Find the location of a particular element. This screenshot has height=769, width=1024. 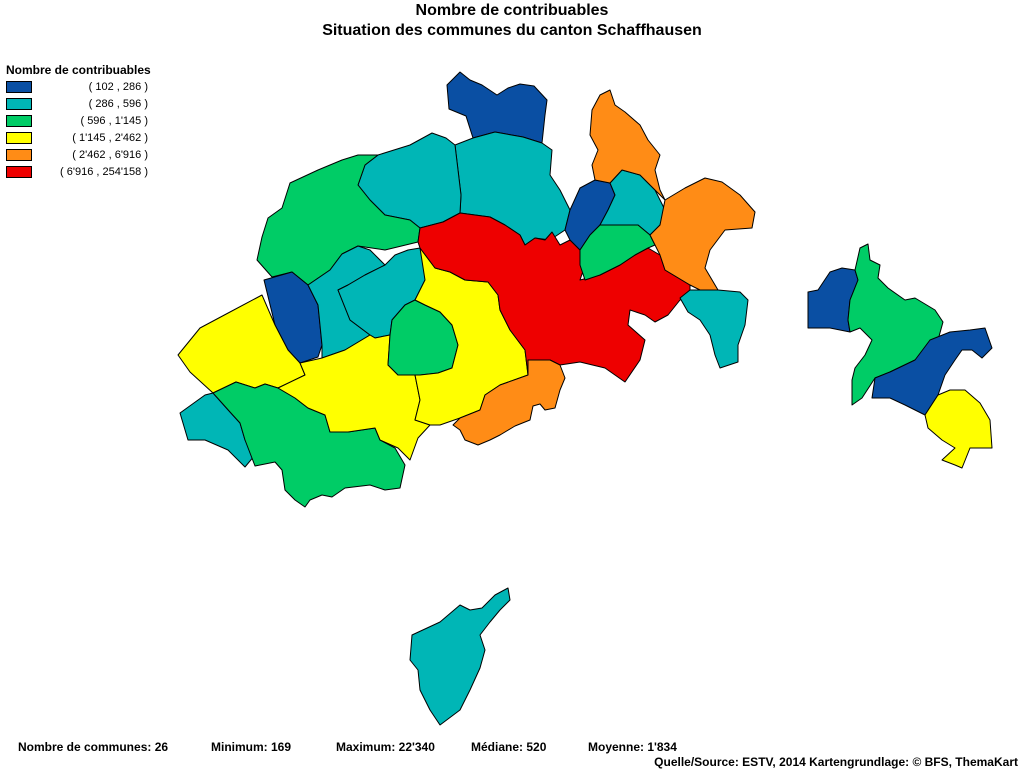

legend-item: ( 2'462 , 6'916 ) is located at coordinates (78, 154).